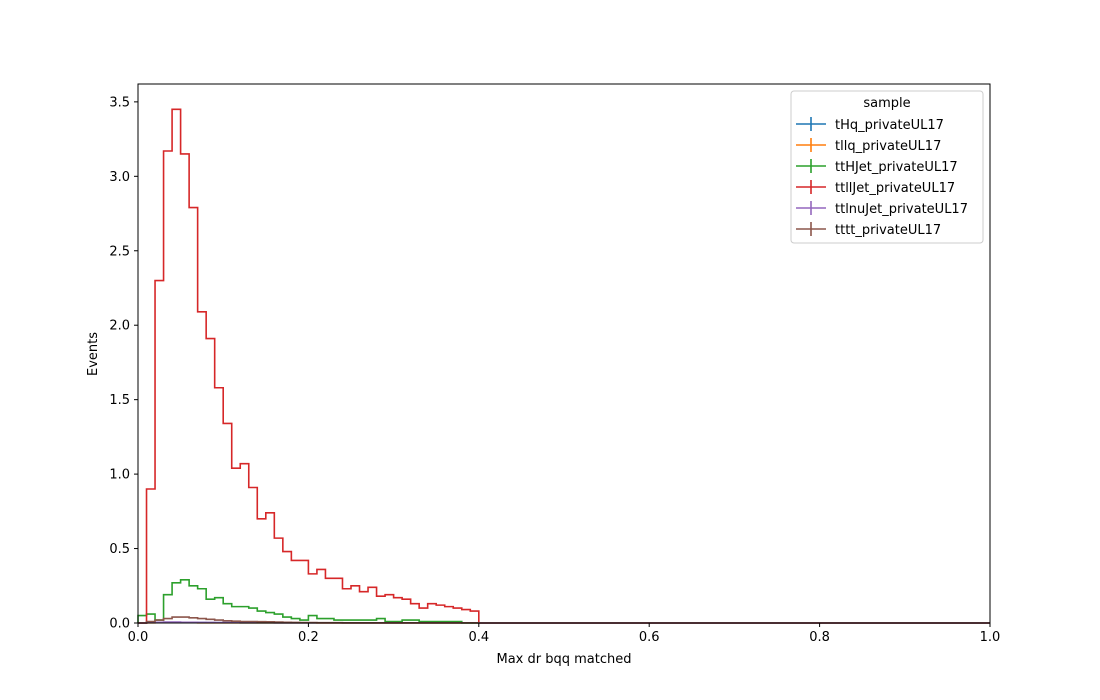 This screenshot has height=700, width=1100. I want to click on y-tick-label: 0.5, so click(119, 549).